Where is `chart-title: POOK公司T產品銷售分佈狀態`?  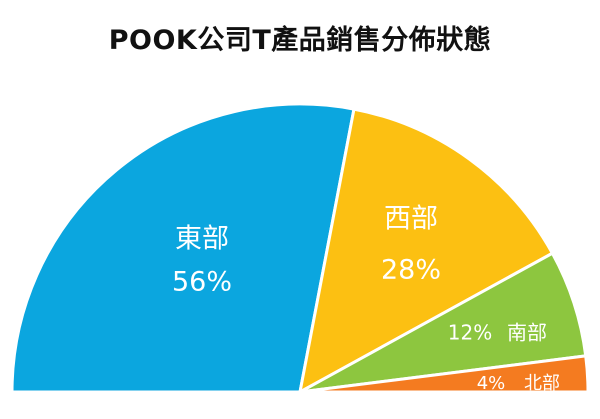
chart-title: POOK公司T產品銷售分佈狀態 is located at coordinates (300, 40).